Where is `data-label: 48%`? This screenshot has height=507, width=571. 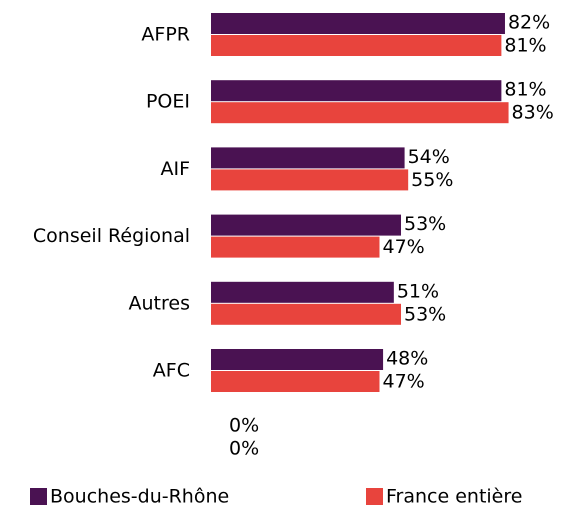
data-label: 48% is located at coordinates (407, 359).